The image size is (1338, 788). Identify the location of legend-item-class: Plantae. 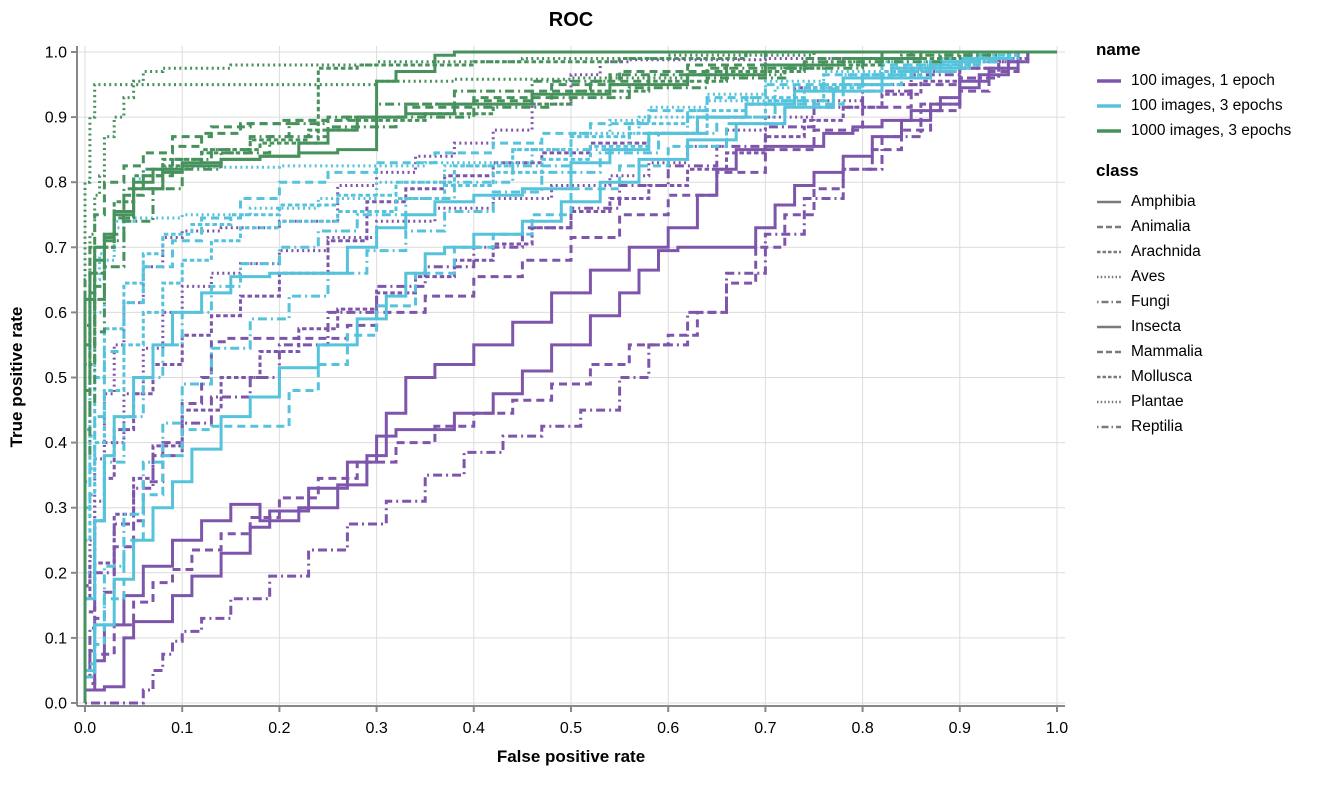
(1213, 401).